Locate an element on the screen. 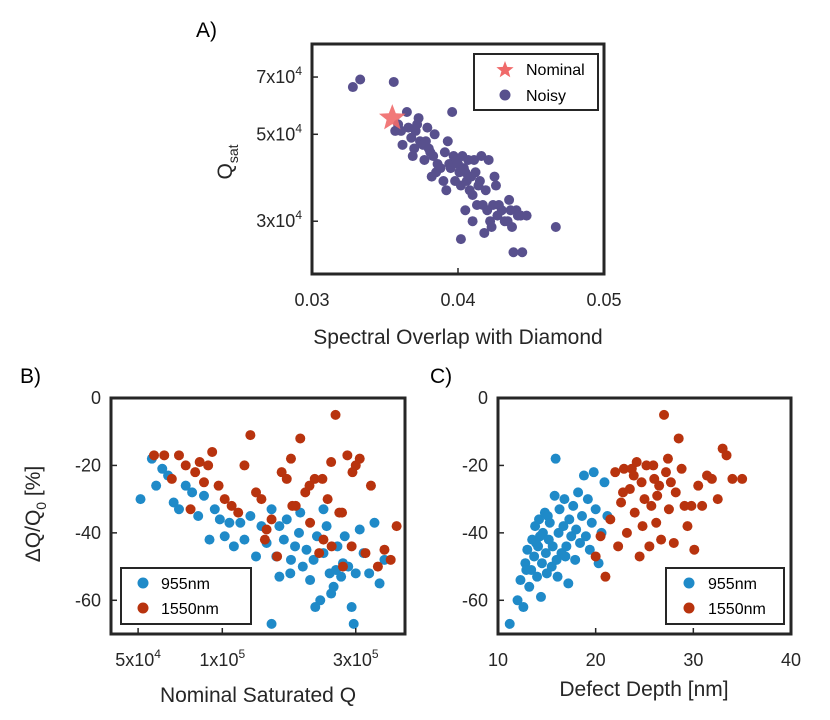 The height and width of the screenshot is (720, 830). panel-b-legend-box is located at coordinates (186, 596).